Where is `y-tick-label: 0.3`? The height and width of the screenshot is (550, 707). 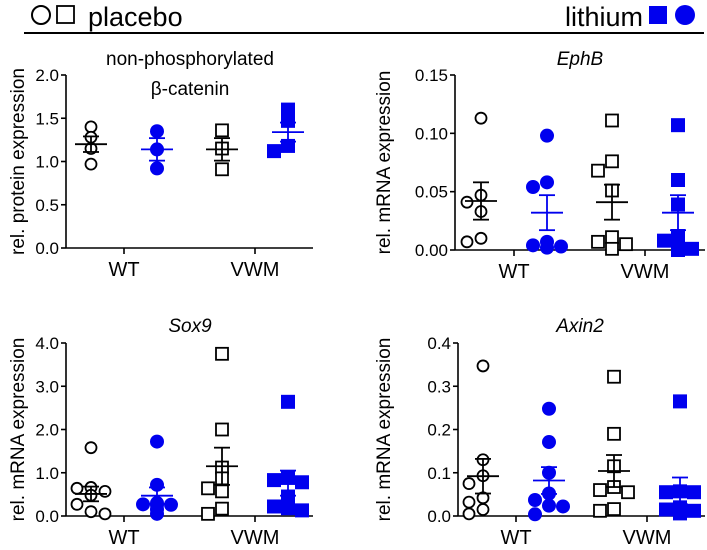
y-tick-label: 0.3 is located at coordinates (439, 386).